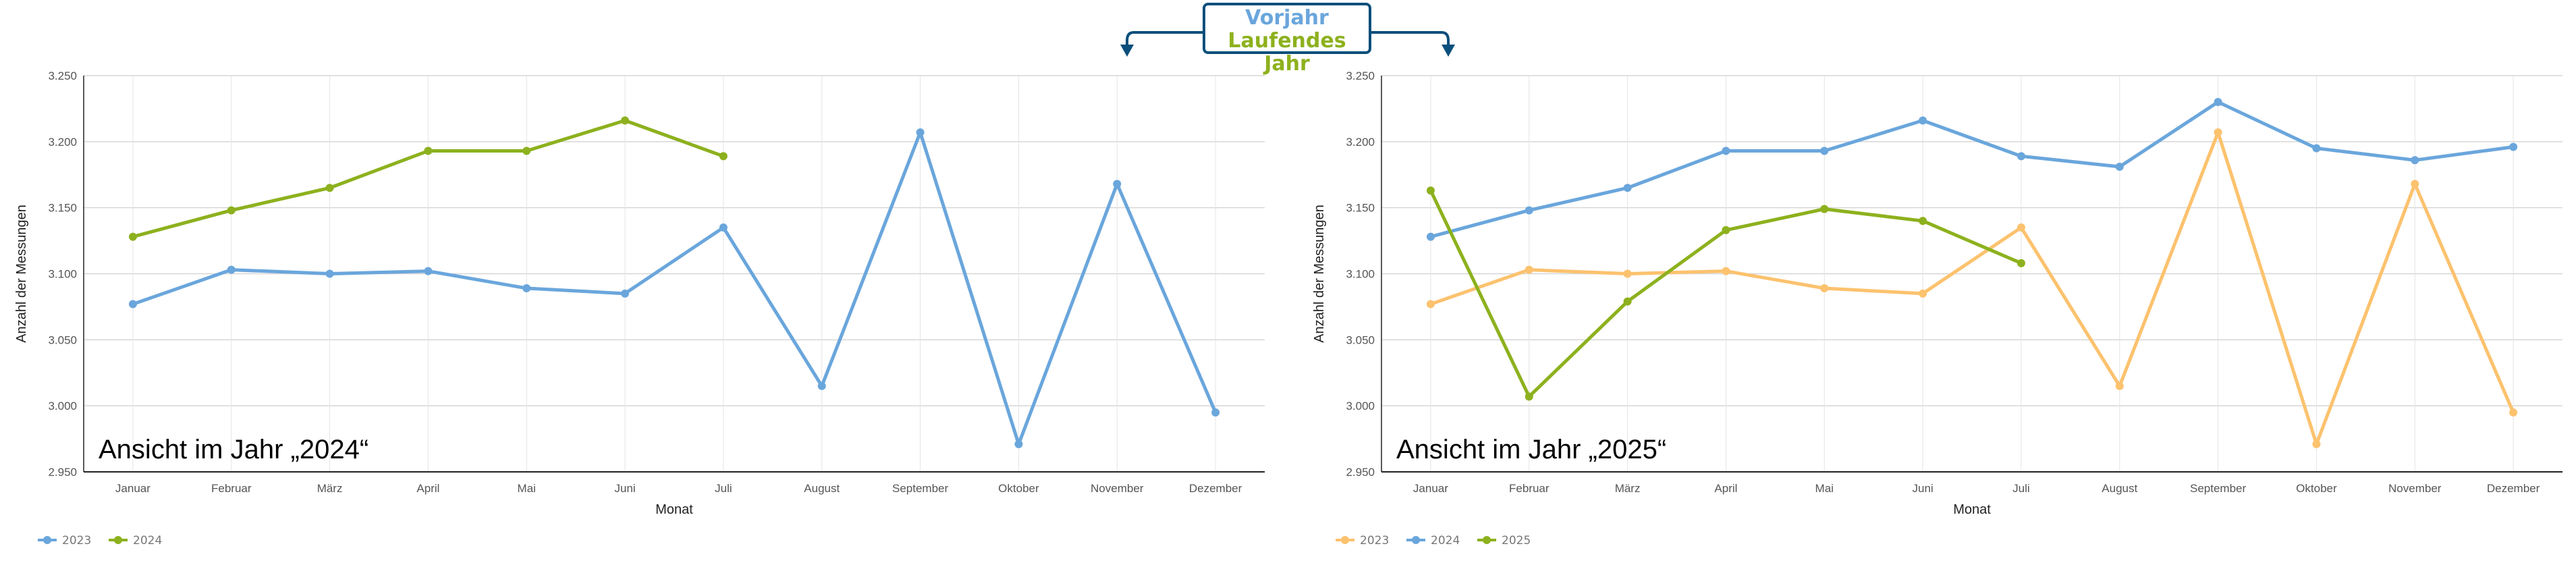  Describe the element at coordinates (1360, 76) in the screenshot. I see `y-tick-label: 3.250` at that location.